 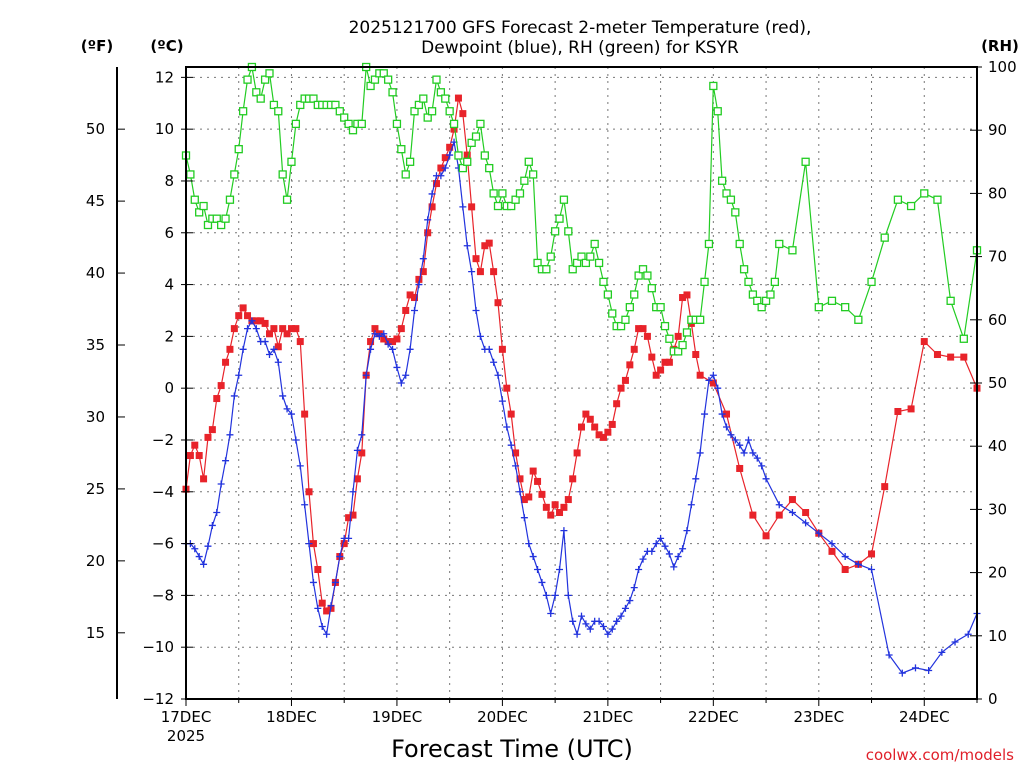 I want to click on time-tick-label: 20DEC, so click(x=502, y=717).